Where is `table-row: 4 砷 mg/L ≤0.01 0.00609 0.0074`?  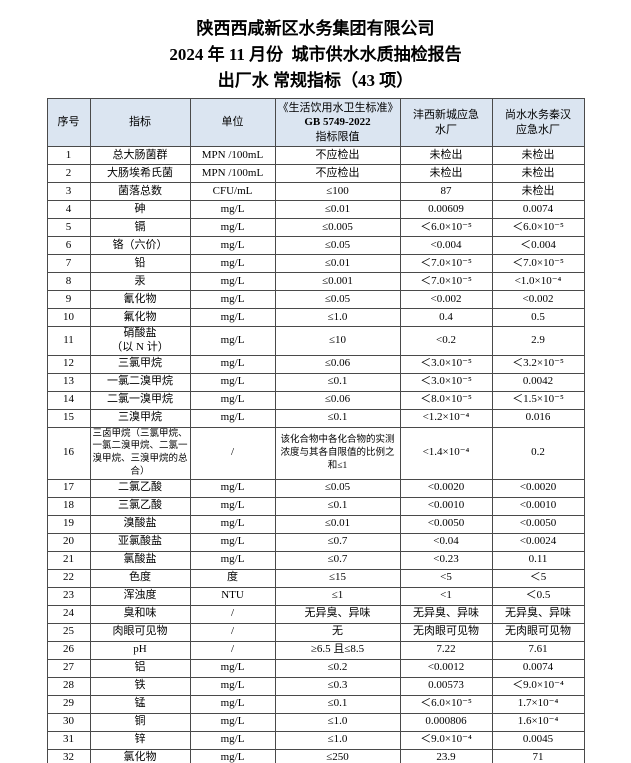
table-row: 4 砷 mg/L ≤0.01 0.00609 0.0074 is located at coordinates (315, 209).